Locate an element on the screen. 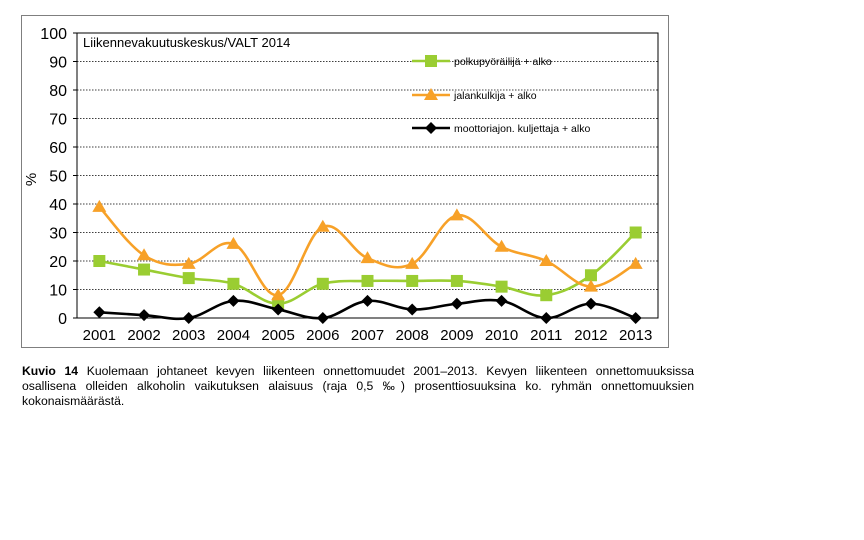 This screenshot has width=864, height=540. x-tick-label: 2008 is located at coordinates (412, 335).